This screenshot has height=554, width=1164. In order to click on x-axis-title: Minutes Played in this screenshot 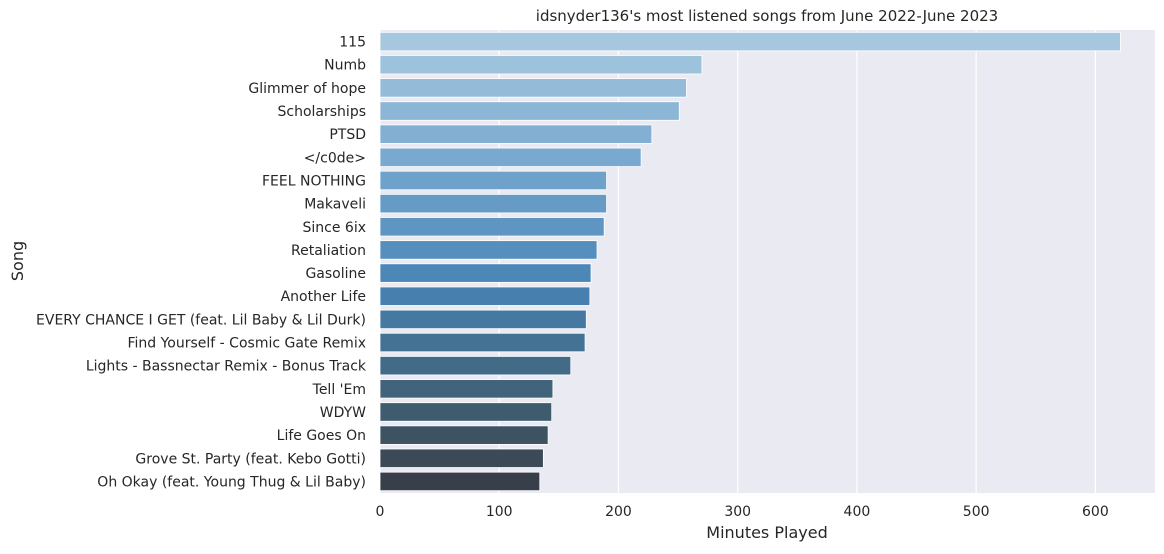, I will do `click(766, 532)`.